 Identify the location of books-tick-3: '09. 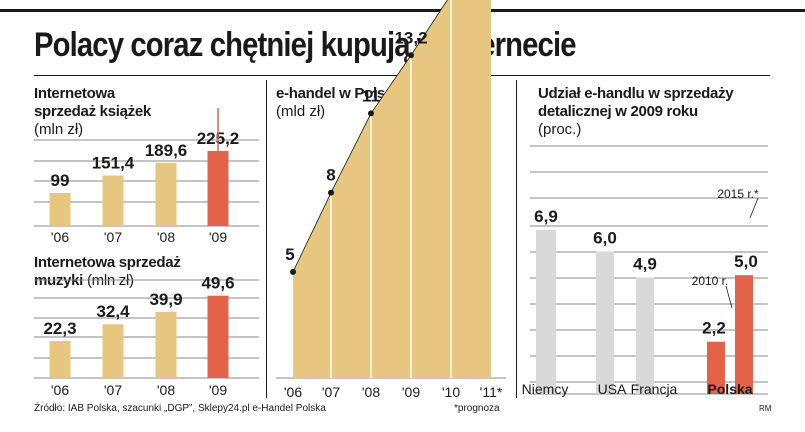
(218, 237).